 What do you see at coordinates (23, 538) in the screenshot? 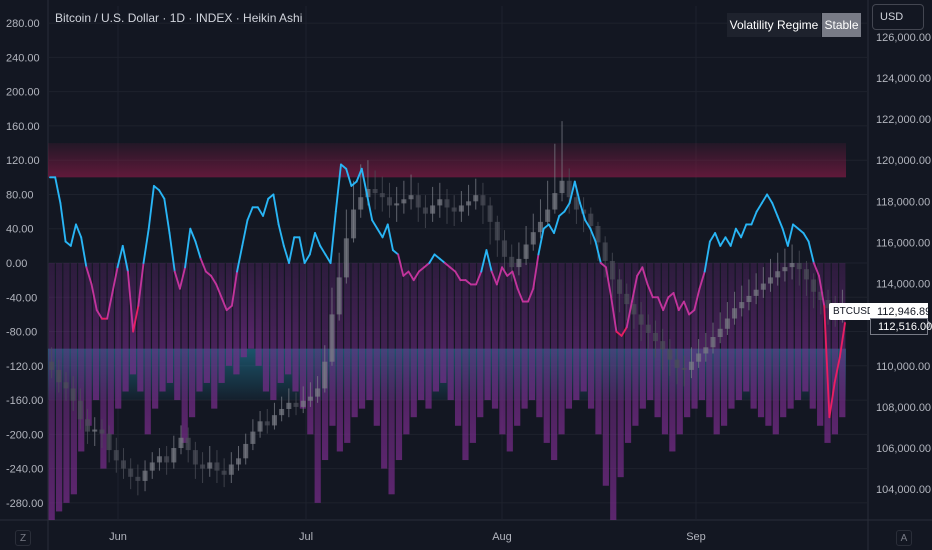
I see `timezone-button: Z` at bounding box center [23, 538].